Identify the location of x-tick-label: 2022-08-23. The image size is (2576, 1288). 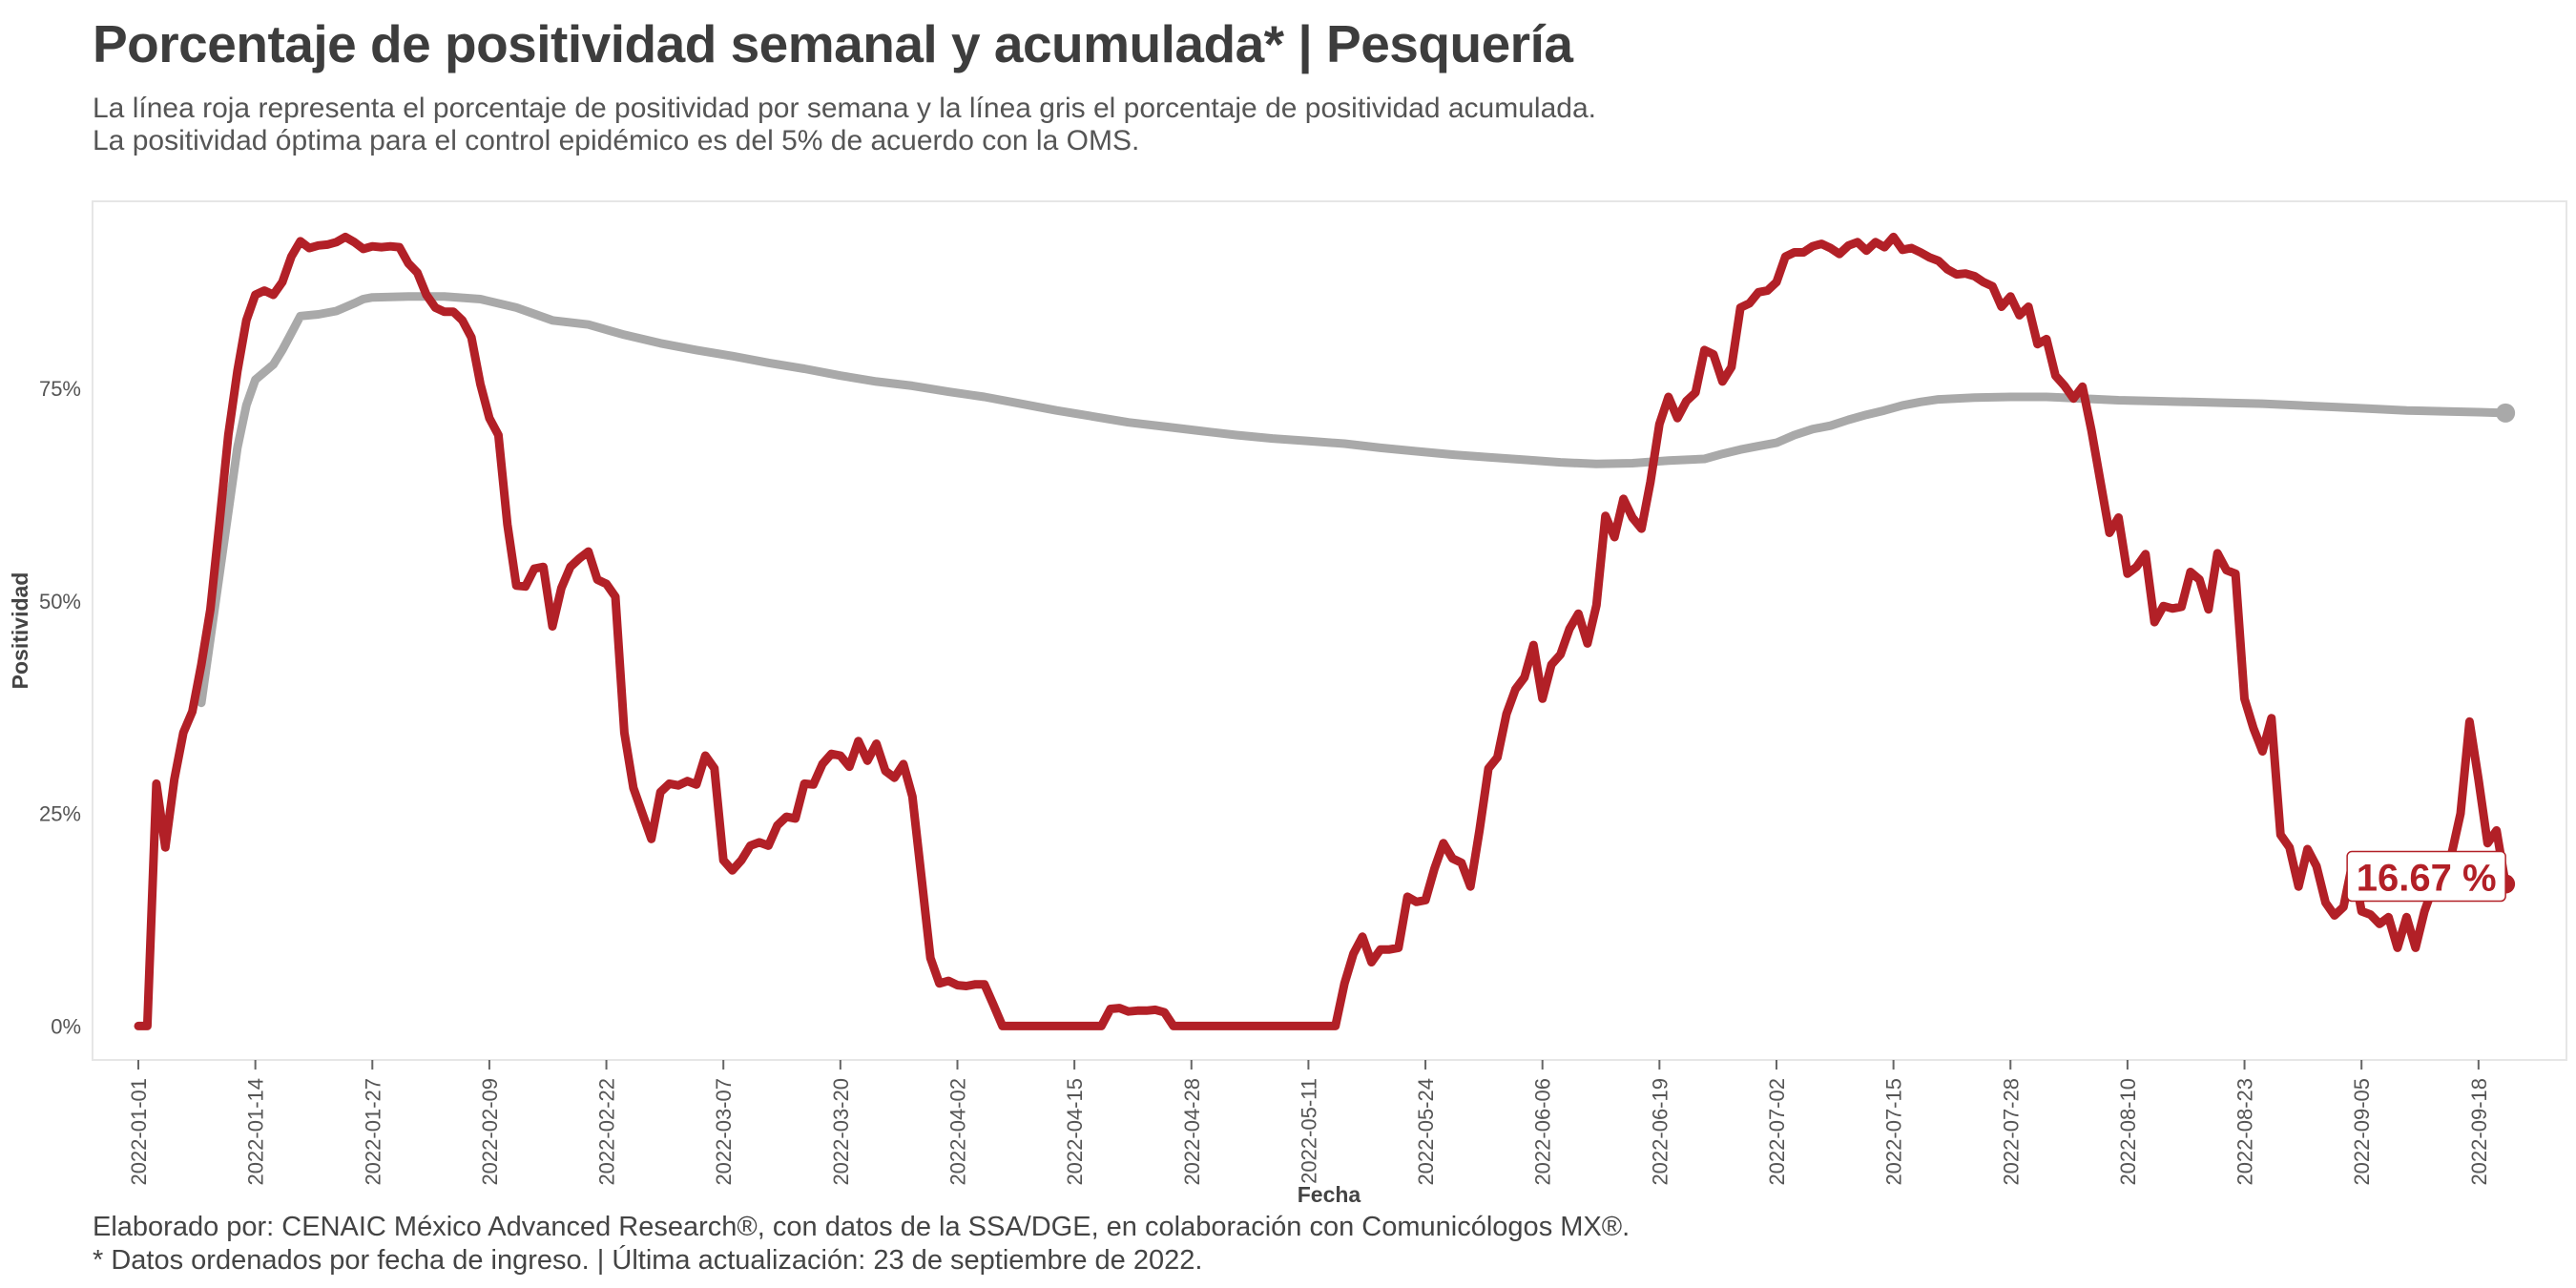
(2245, 1132).